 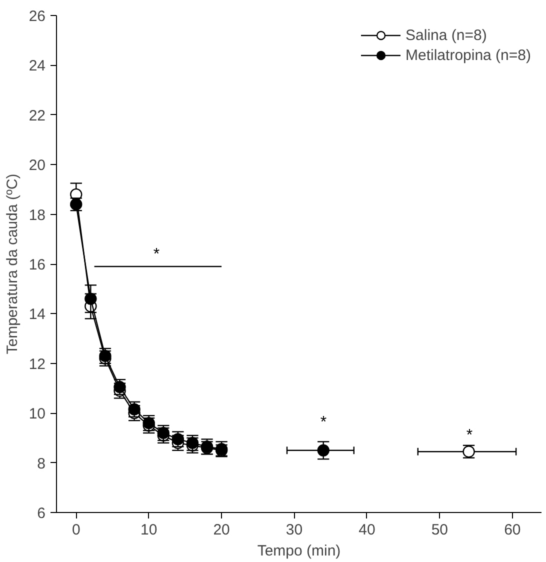 I want to click on y-tick-label: 8, so click(x=41, y=463).